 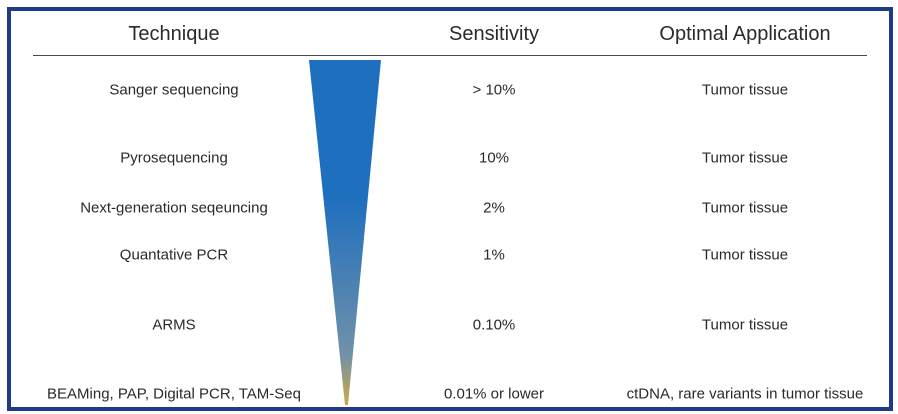 I want to click on cell-sensitivity: 1%, so click(x=494, y=255).